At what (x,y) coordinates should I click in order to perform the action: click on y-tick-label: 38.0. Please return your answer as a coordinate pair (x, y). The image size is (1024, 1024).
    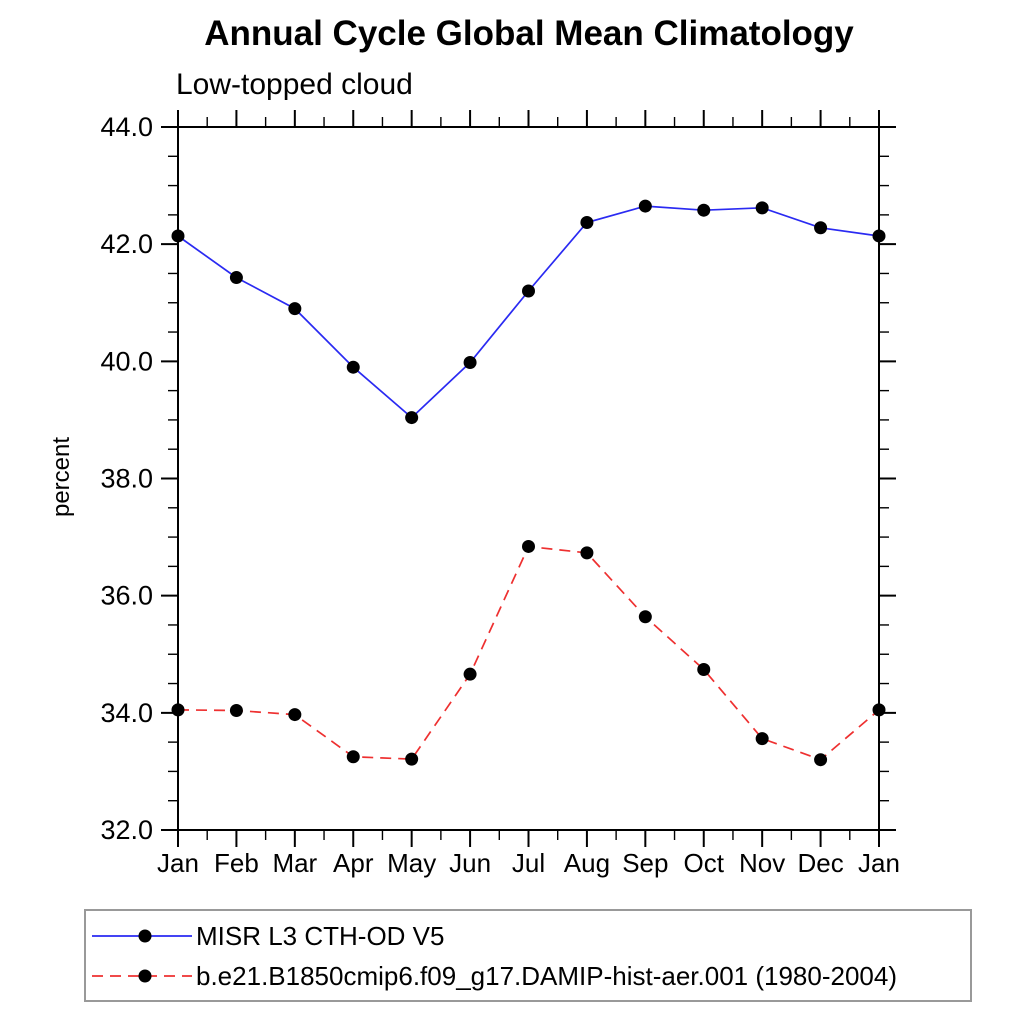
    Looking at the image, I should click on (126, 479).